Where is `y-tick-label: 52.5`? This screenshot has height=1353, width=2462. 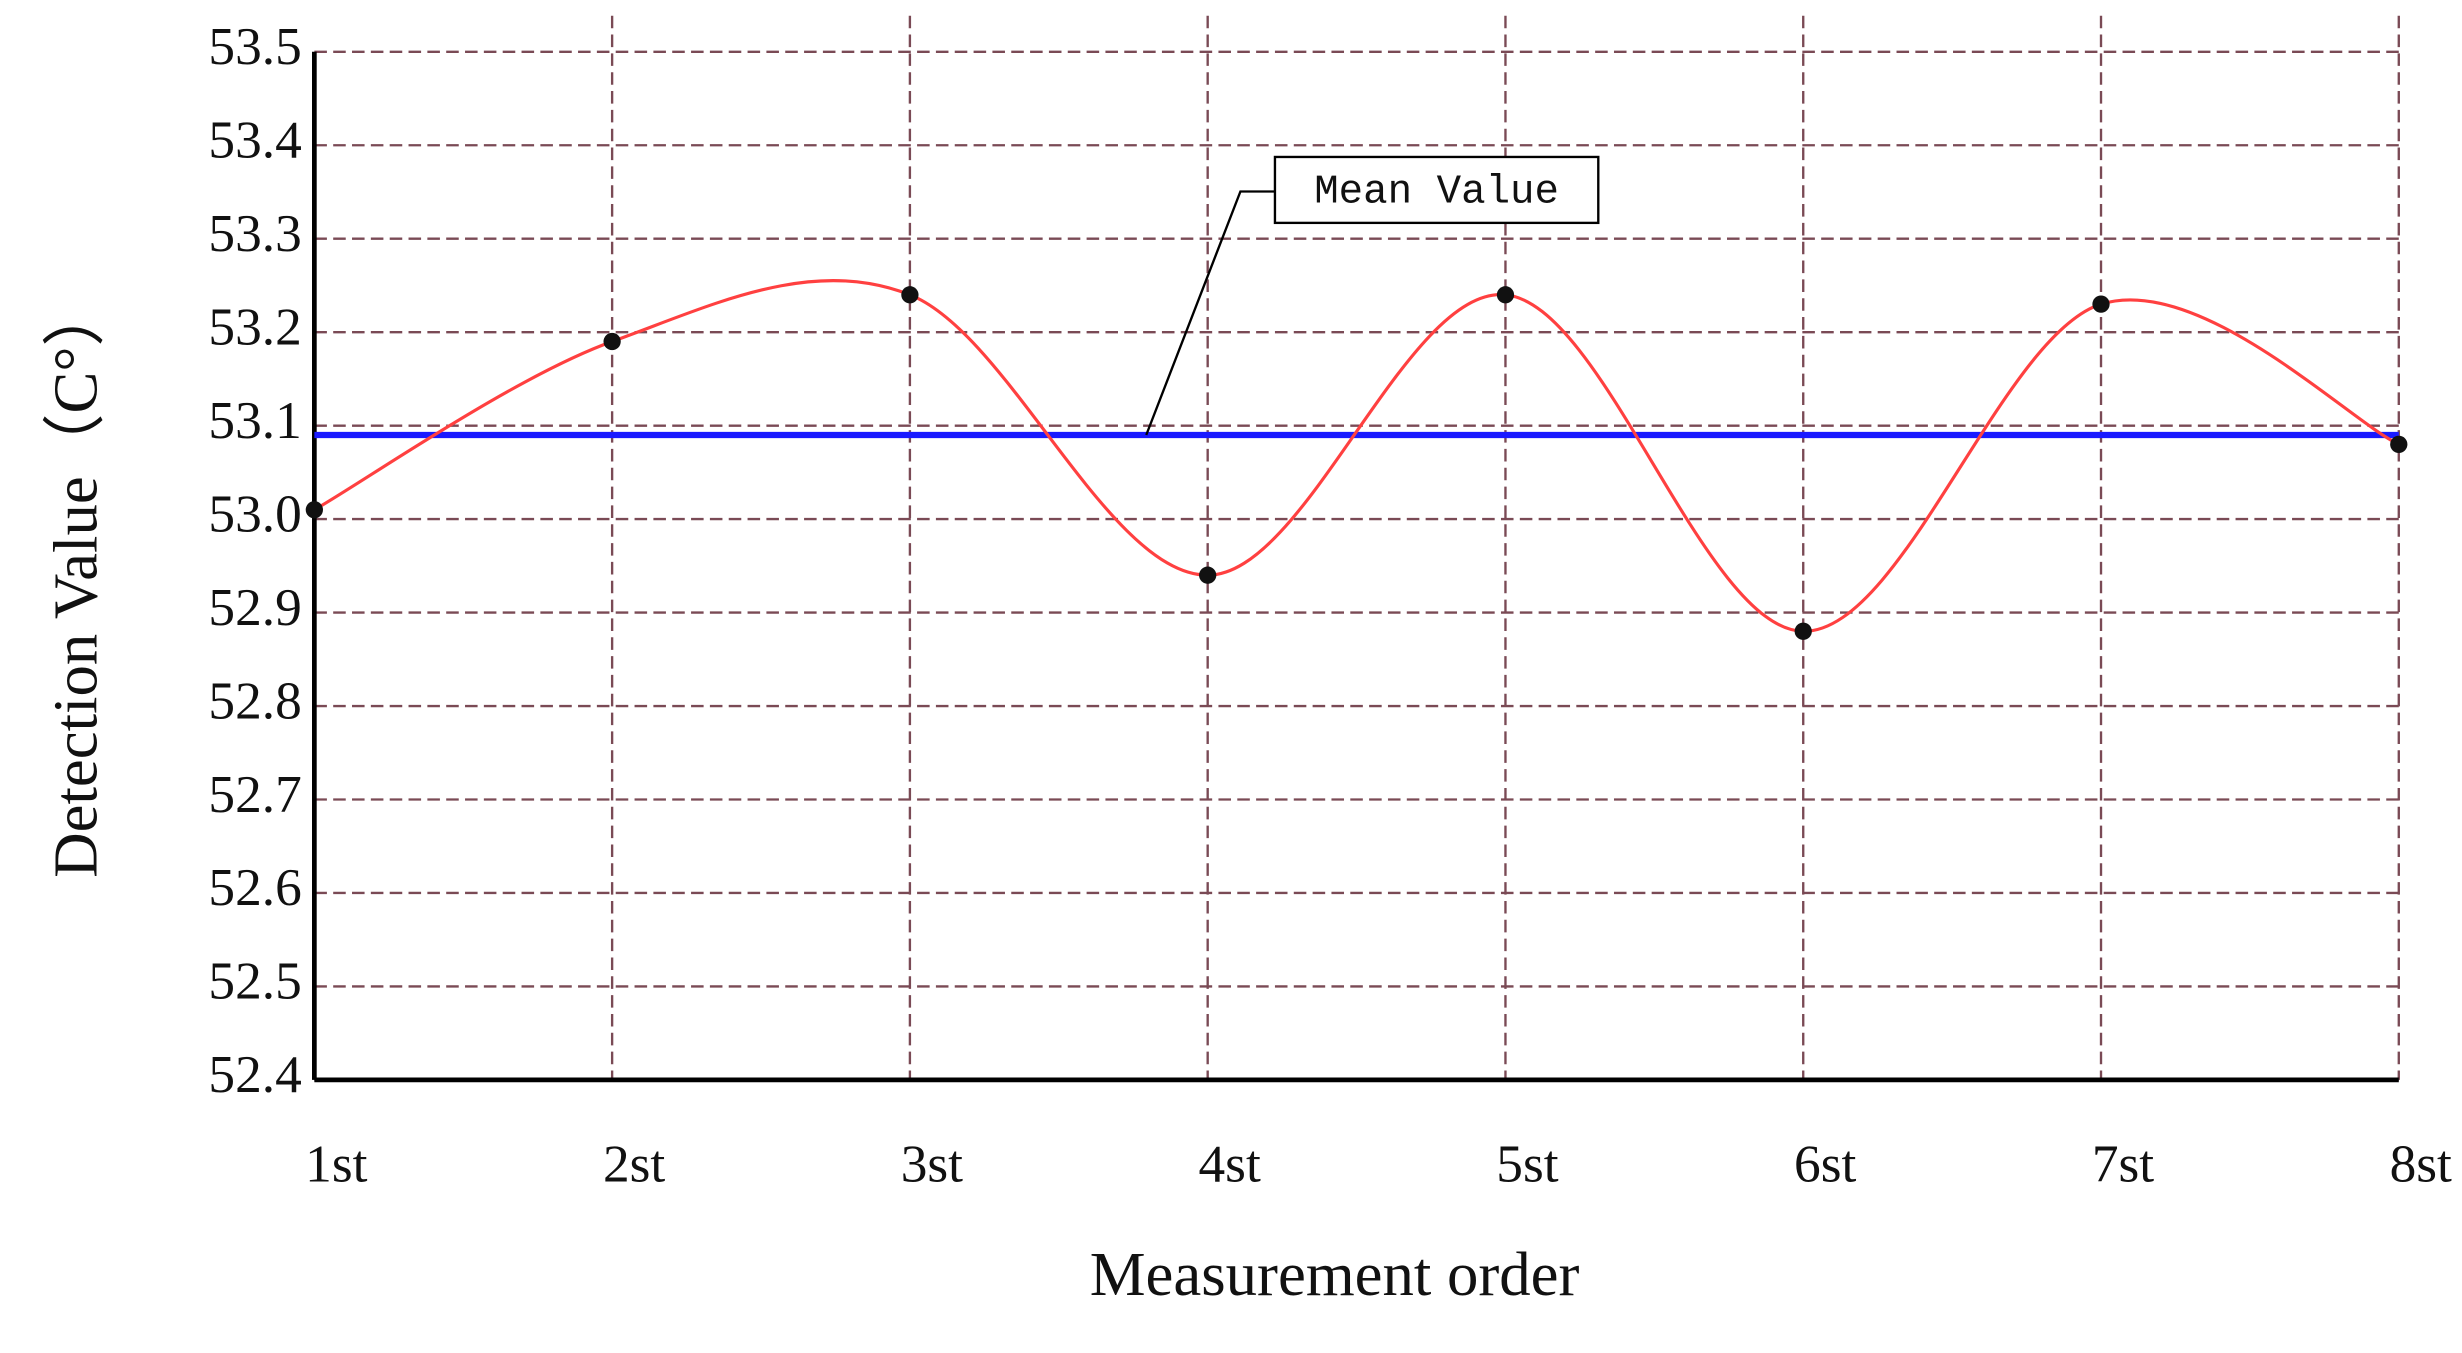 y-tick-label: 52.5 is located at coordinates (254, 981).